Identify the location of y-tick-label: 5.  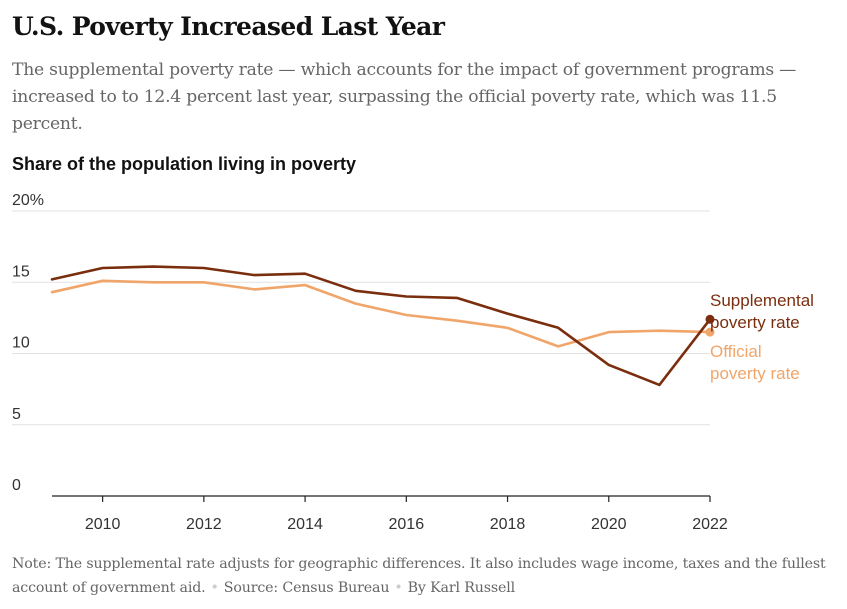
(16, 414).